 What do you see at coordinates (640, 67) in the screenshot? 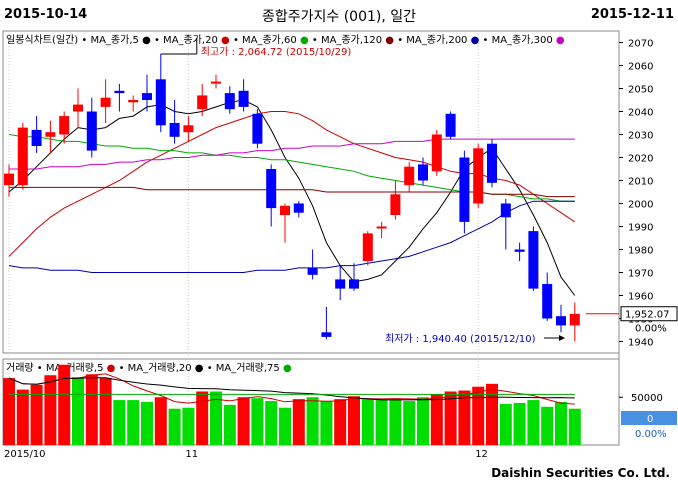
I see `price-tick-label: 2060` at bounding box center [640, 67].